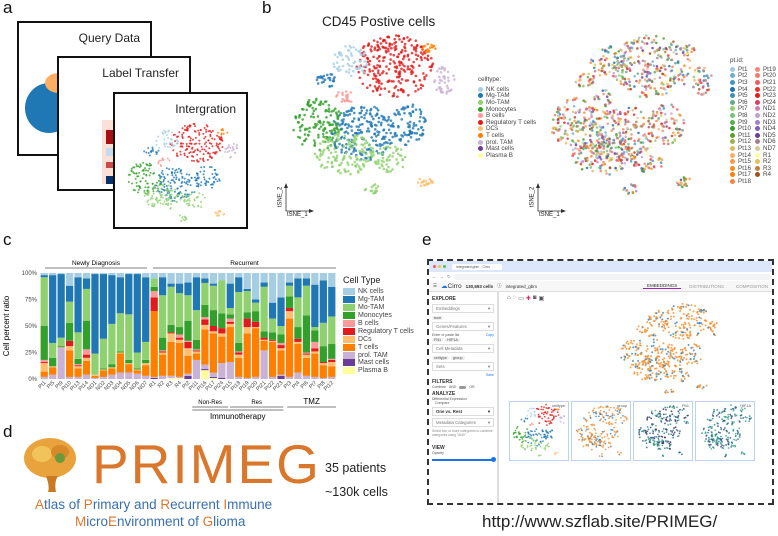 The image size is (778, 536). Describe the element at coordinates (662, 286) in the screenshot. I see `tab-embeddings: EMBEDDINGS` at that location.